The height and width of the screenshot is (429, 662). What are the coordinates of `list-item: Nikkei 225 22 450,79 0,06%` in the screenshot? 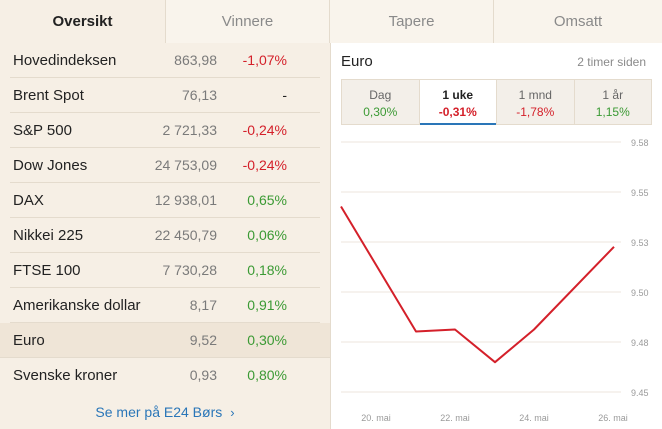 It's located at (165, 235).